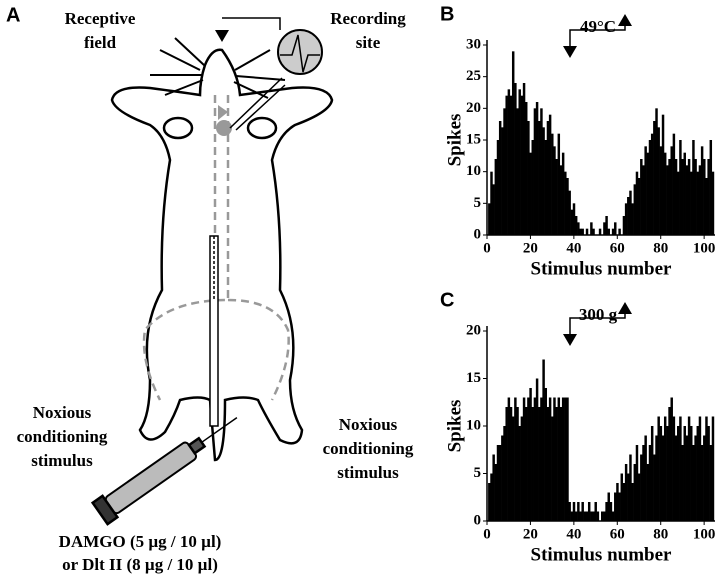 The width and height of the screenshot is (720, 576). I want to click on stimulus-label: stimulus, so click(368, 472).